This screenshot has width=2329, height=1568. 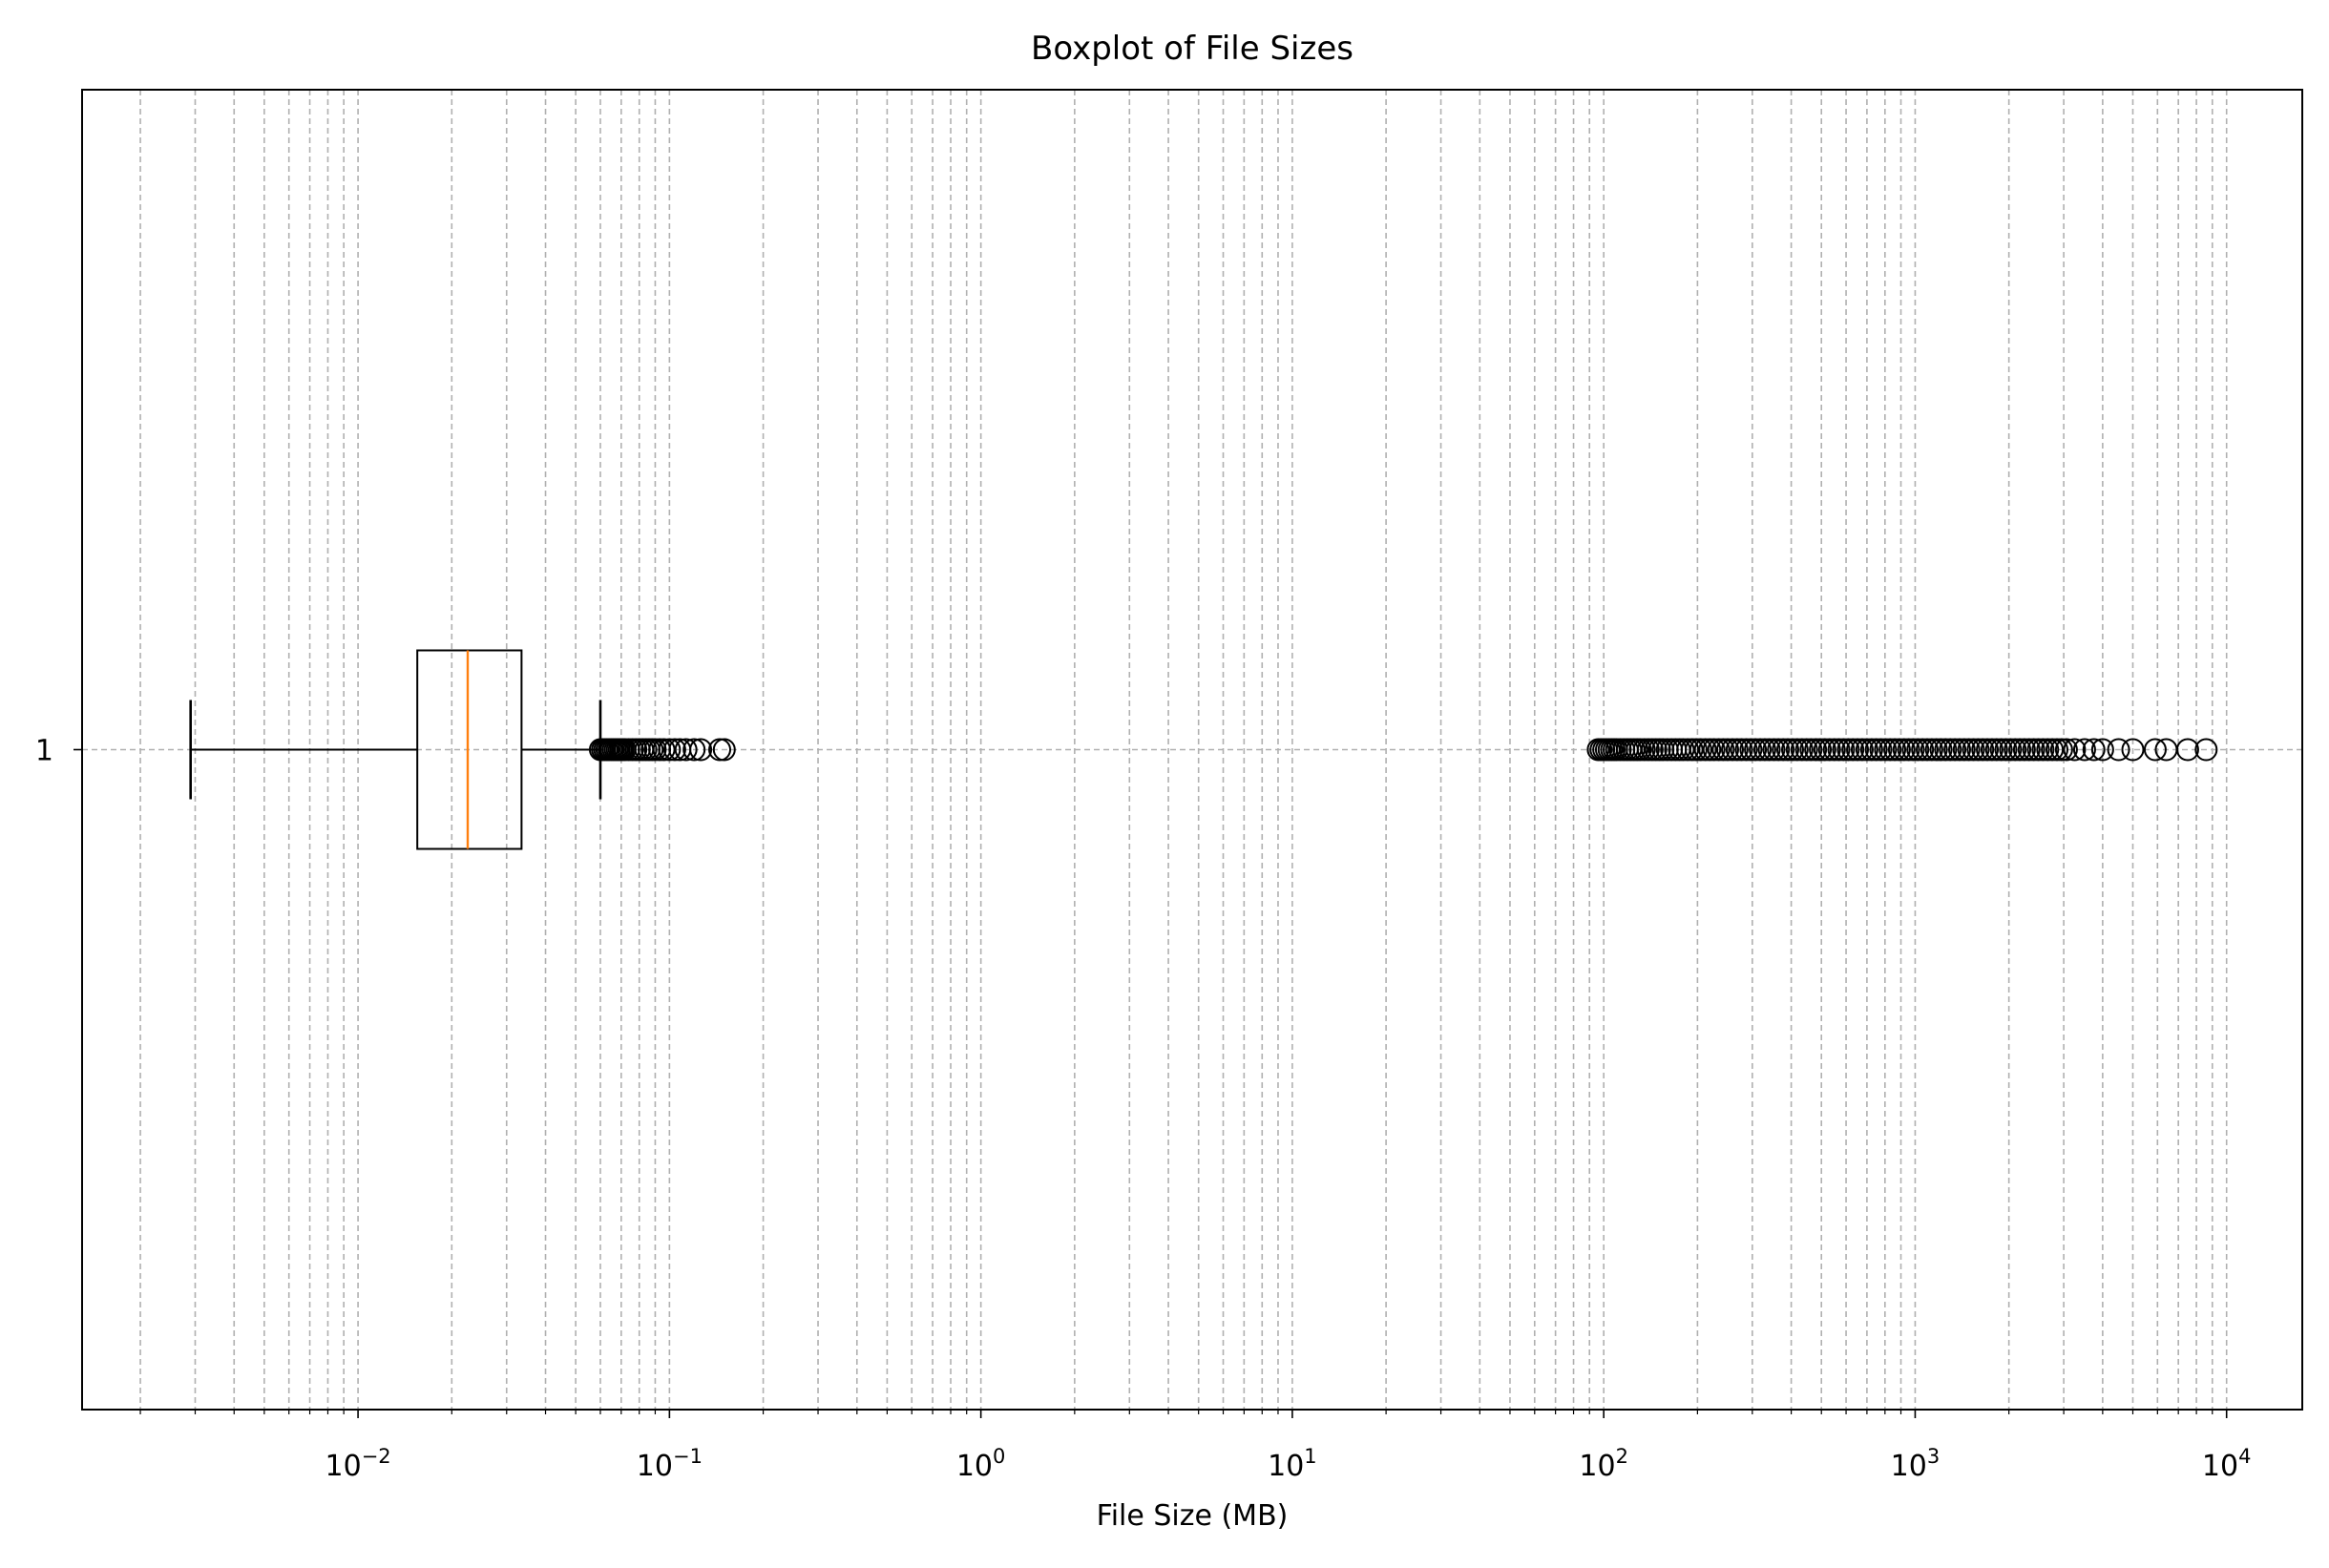 What do you see at coordinates (469, 749) in the screenshot?
I see `iqr-box` at bounding box center [469, 749].